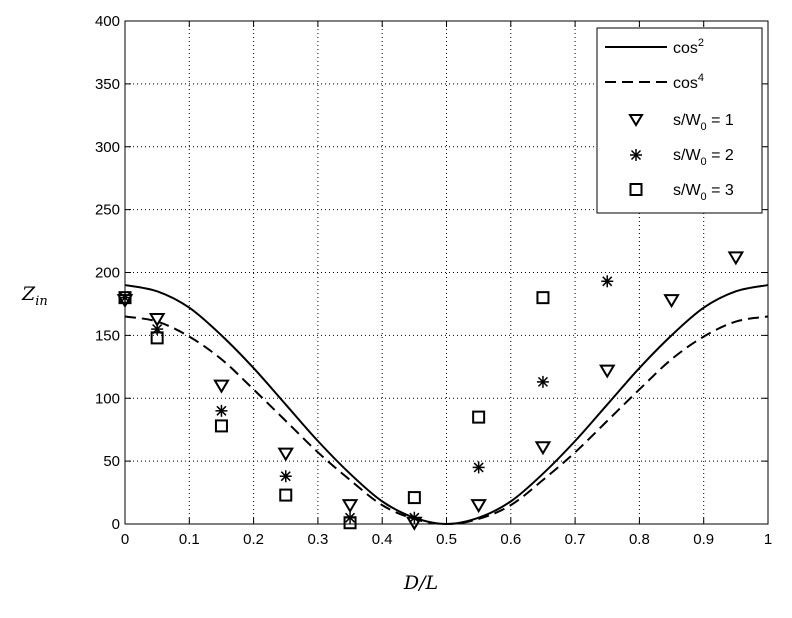  What do you see at coordinates (317, 539) in the screenshot?
I see `x-tick-label: 0.3` at bounding box center [317, 539].